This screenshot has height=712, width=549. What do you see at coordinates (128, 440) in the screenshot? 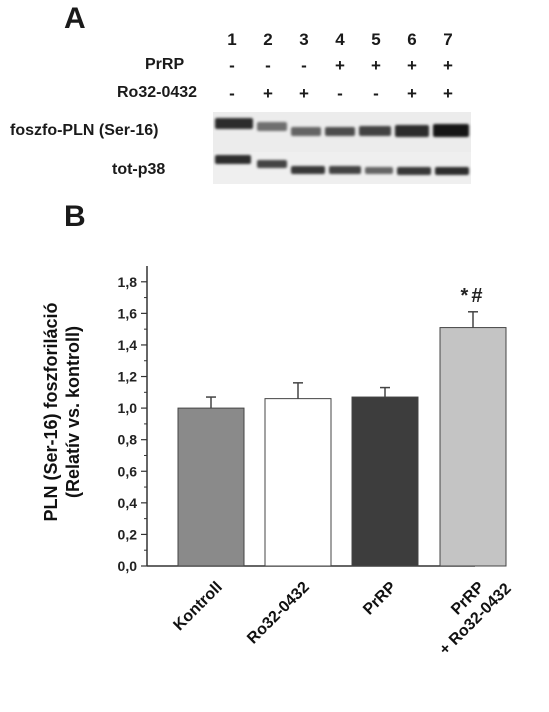
I see `y-tick-label: 0,8` at bounding box center [128, 440].